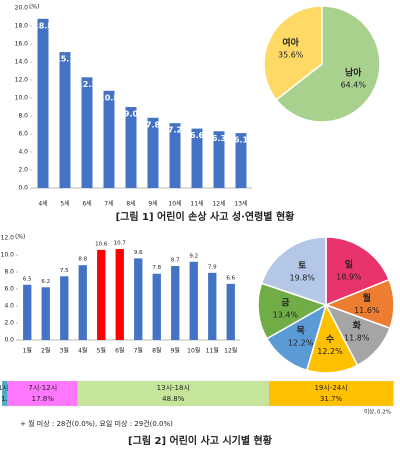 This screenshot has height=449, width=400. What do you see at coordinates (109, 97) in the screenshot?
I see `data-label: 10.8` at bounding box center [109, 97].